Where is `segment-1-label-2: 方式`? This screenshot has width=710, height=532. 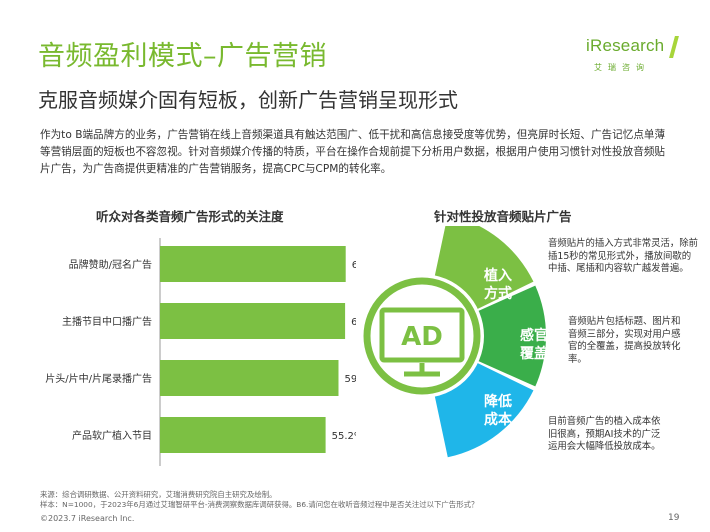
segment-1-label-2: 方式 is located at coordinates (498, 293).